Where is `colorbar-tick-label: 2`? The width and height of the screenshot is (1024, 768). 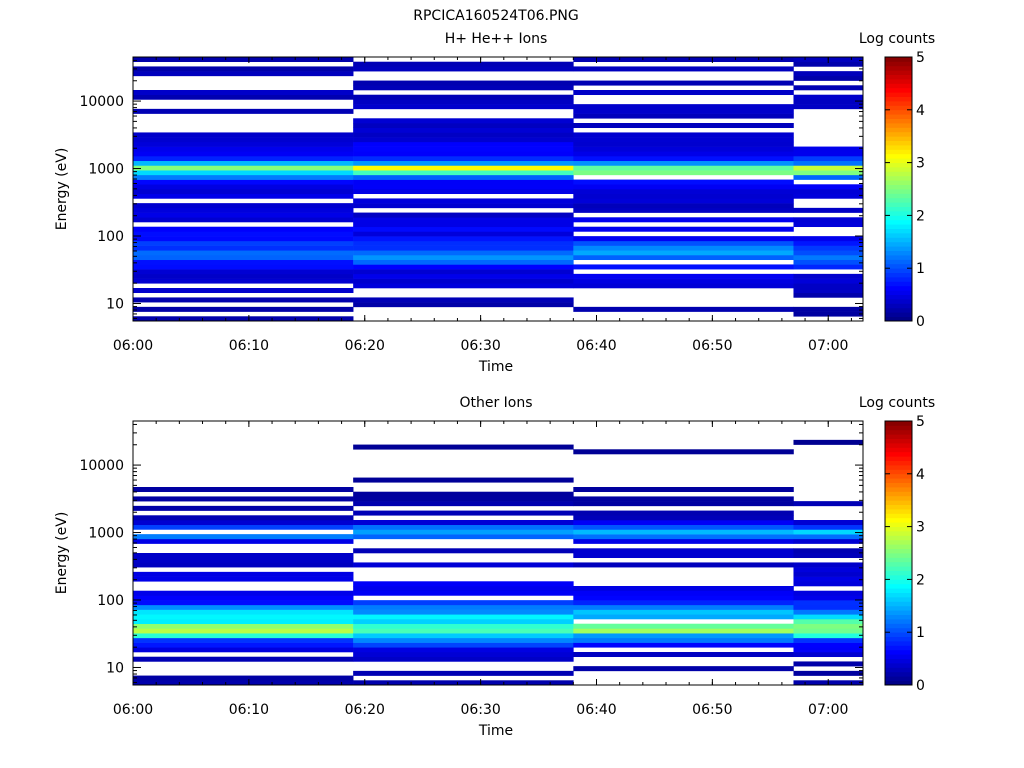
colorbar-tick-label: 2 is located at coordinates (920, 216).